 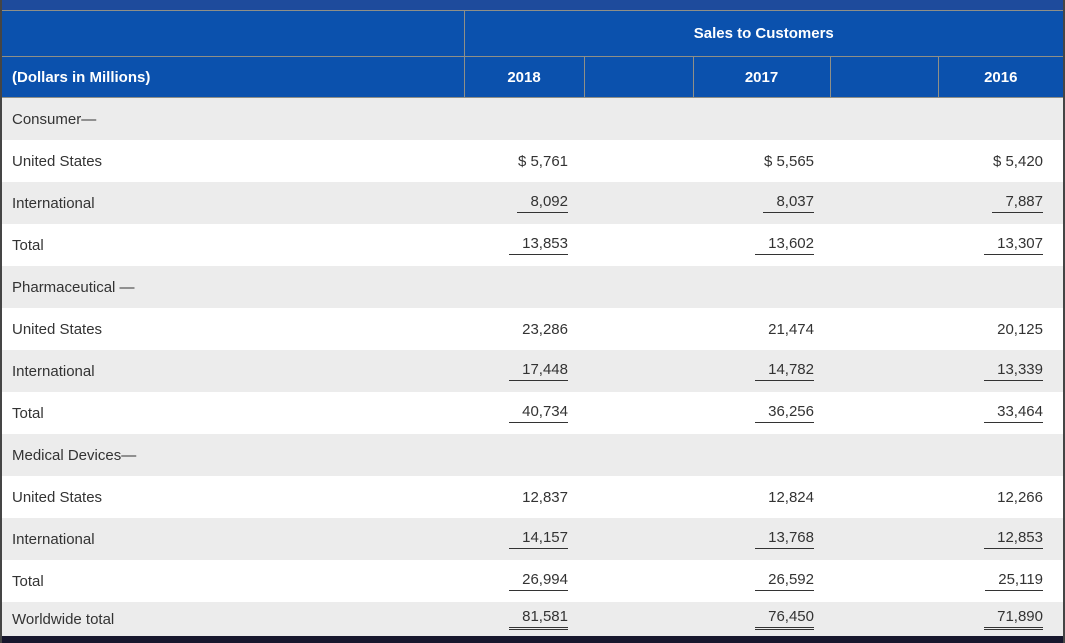 I want to click on value-cell-2016: 12,266, so click(x=1000, y=497).